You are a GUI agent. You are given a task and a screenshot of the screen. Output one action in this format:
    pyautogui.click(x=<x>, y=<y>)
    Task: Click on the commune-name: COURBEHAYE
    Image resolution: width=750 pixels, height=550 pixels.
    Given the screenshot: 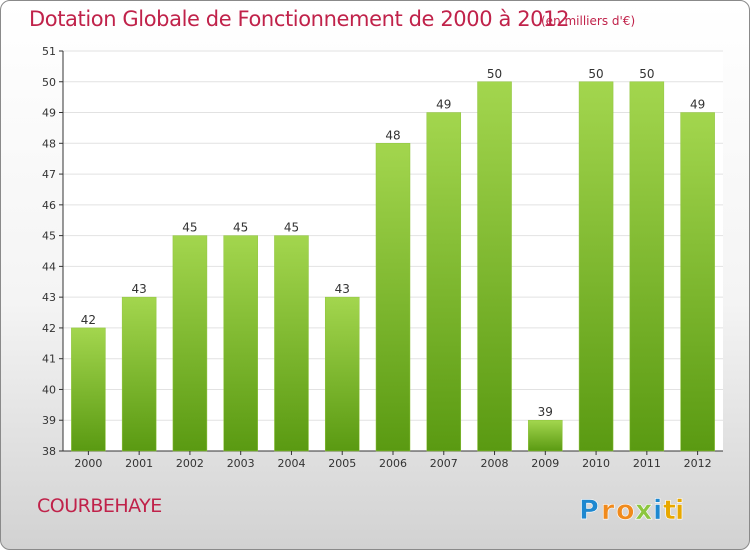 What is the action you would take?
    pyautogui.click(x=99, y=506)
    